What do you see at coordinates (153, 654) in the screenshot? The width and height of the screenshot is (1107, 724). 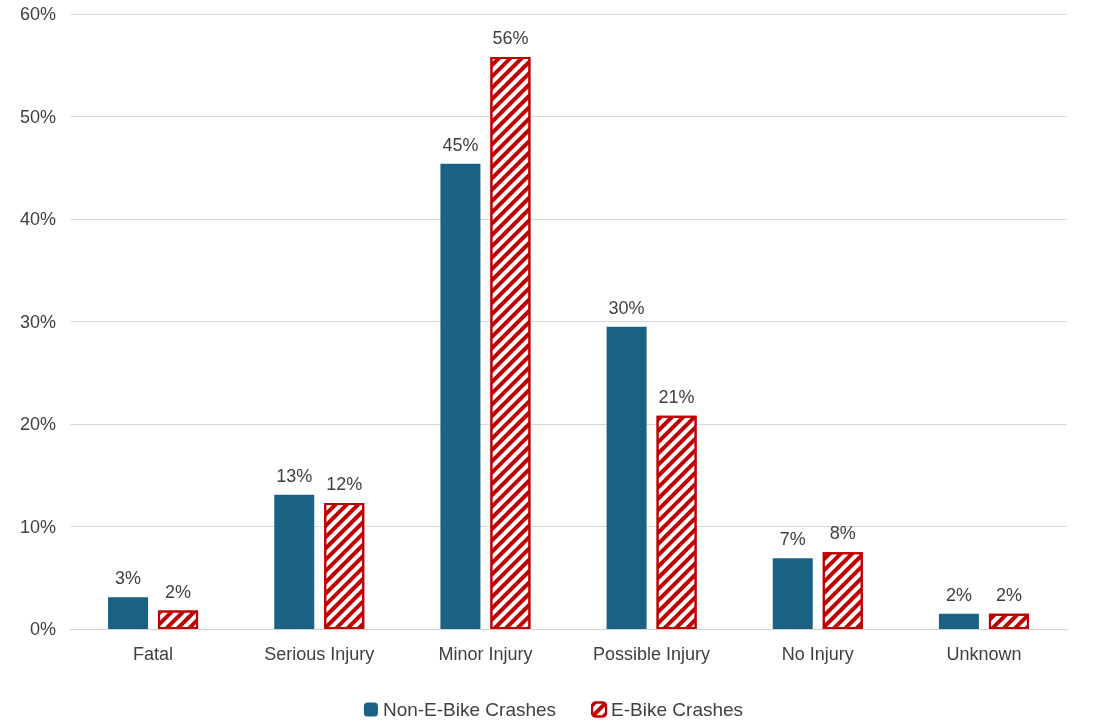 I see `x-tick-label: Fatal` at bounding box center [153, 654].